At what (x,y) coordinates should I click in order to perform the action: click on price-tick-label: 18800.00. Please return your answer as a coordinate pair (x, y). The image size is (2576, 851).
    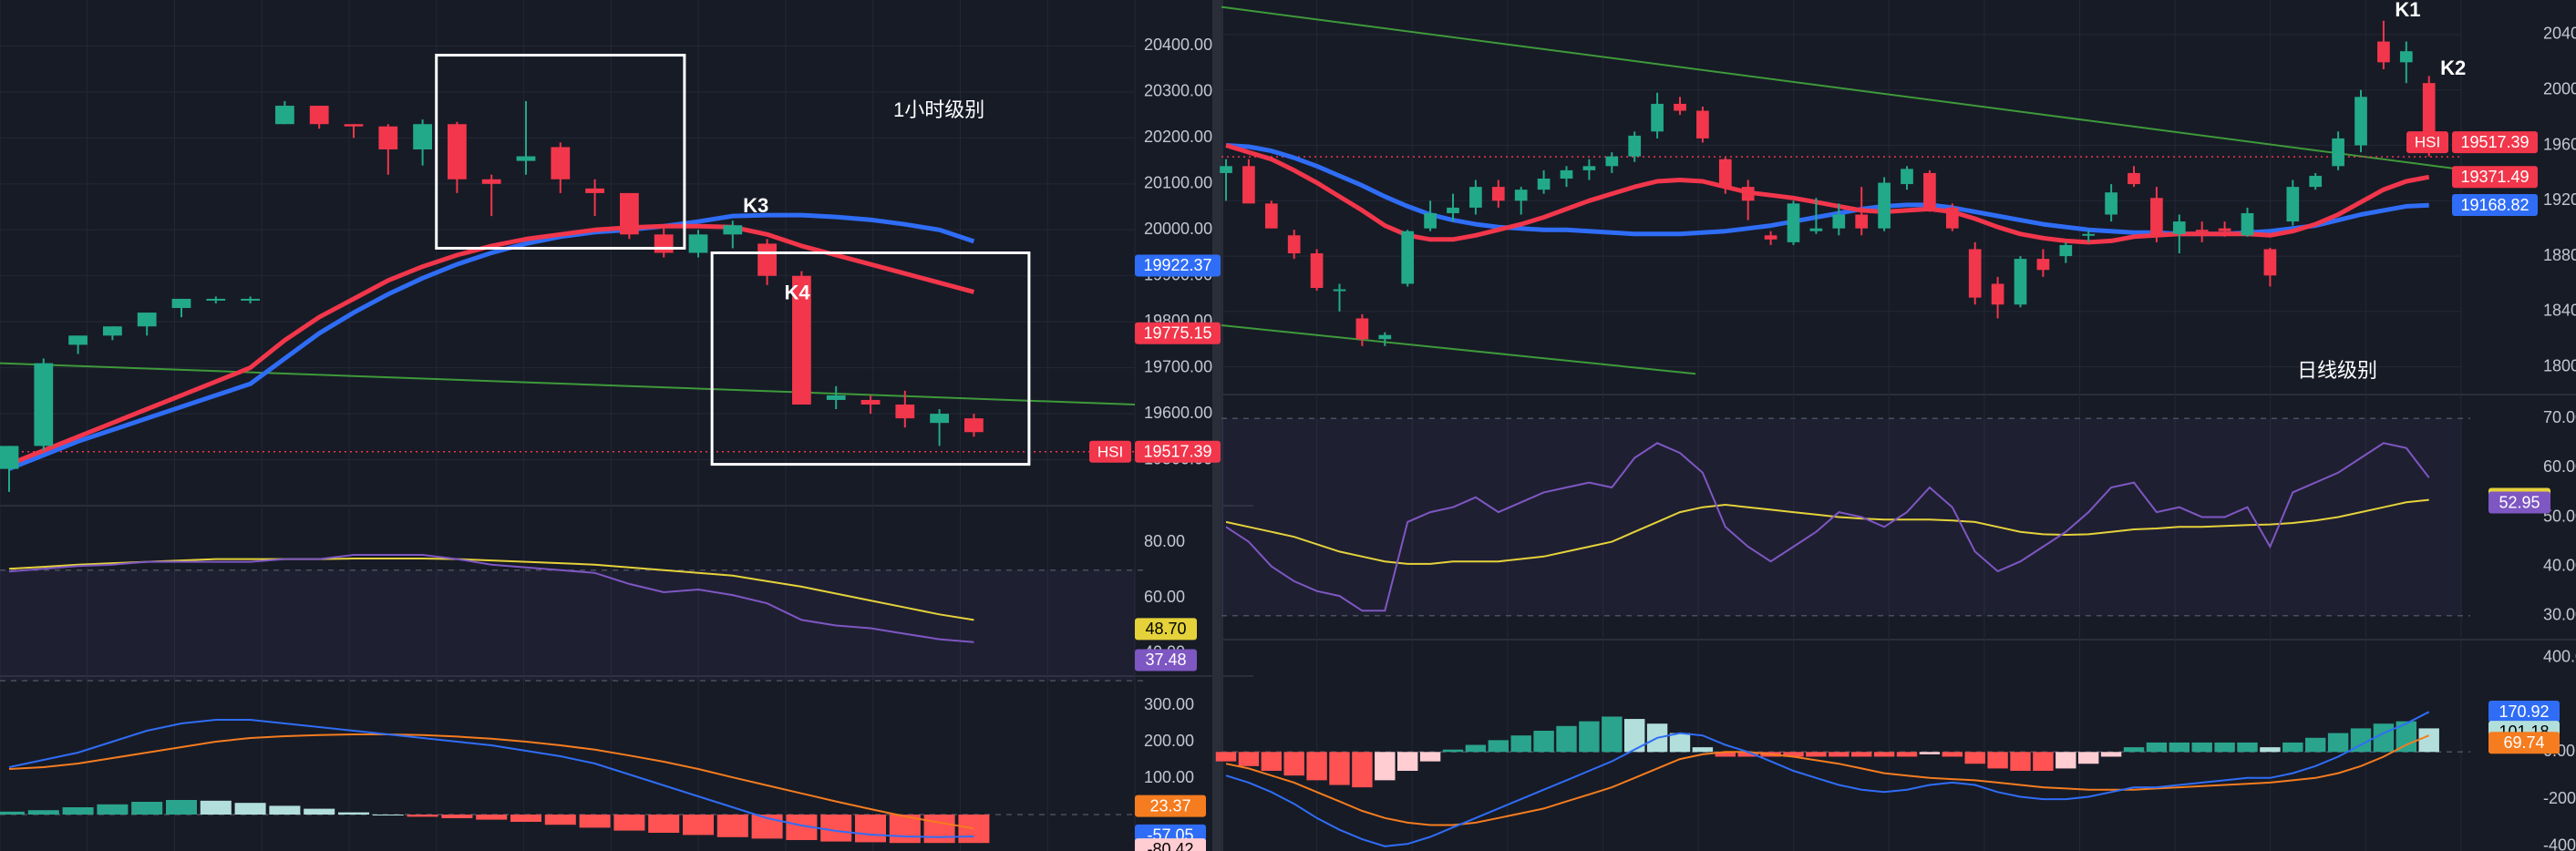
    Looking at the image, I should click on (2559, 255).